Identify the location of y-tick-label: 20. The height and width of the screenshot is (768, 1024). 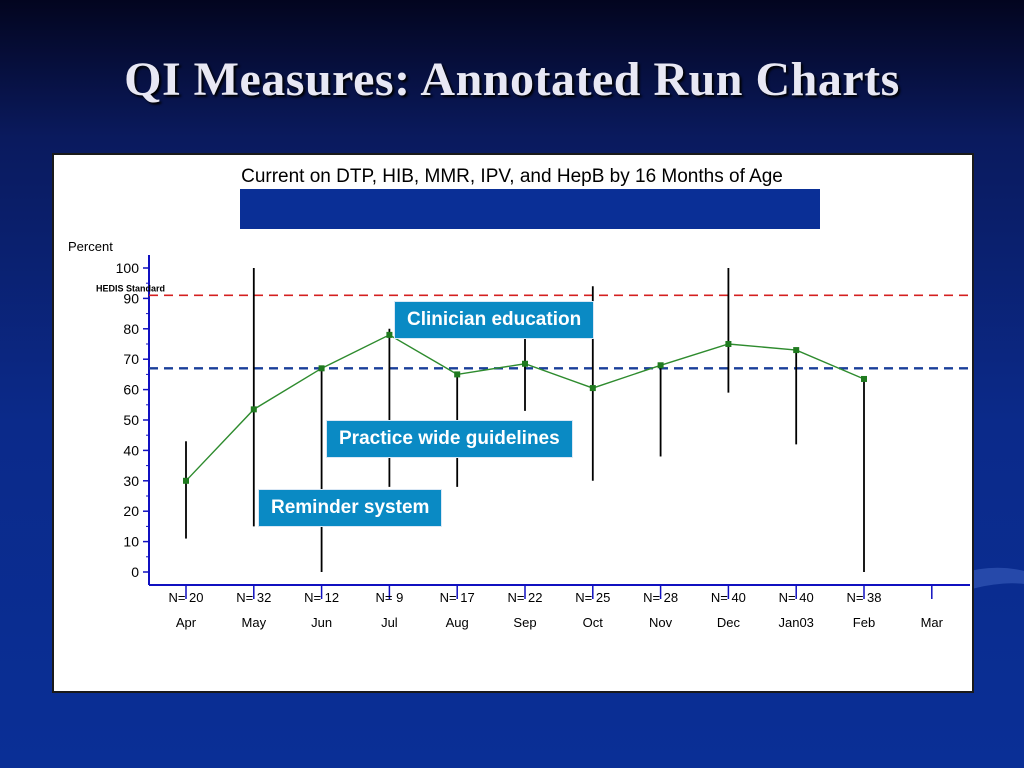
(131, 511).